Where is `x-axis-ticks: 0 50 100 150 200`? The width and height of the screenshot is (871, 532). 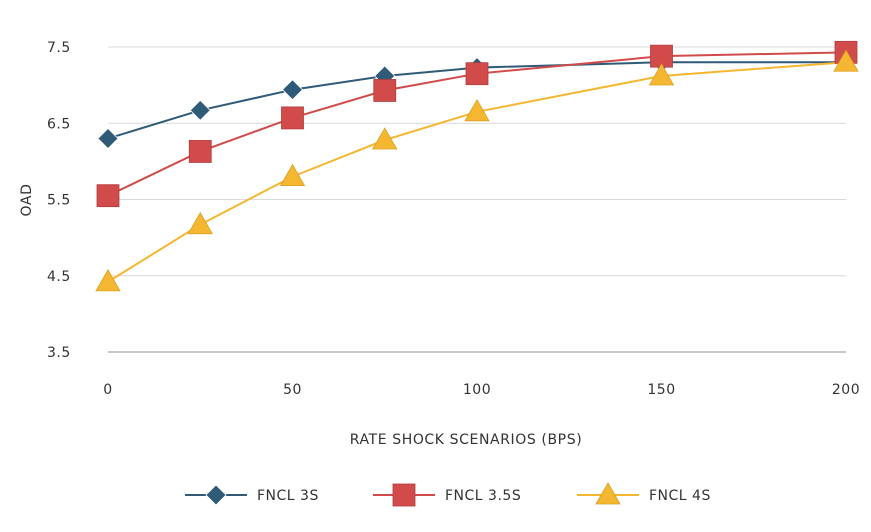 x-axis-ticks: 0 50 100 150 200 is located at coordinates (481, 390).